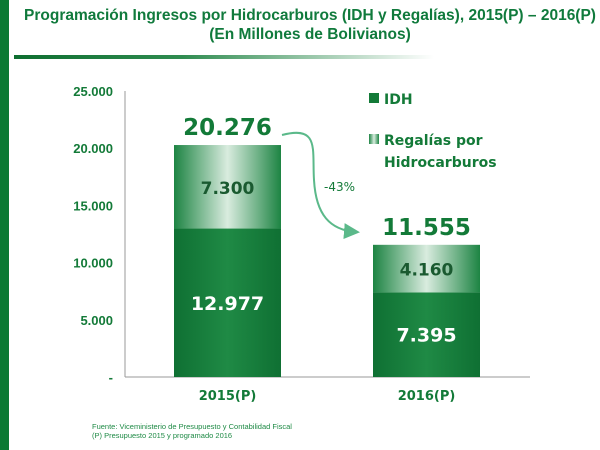 The image size is (600, 450). I want to click on data-label-regalias: 7.300, so click(228, 189).